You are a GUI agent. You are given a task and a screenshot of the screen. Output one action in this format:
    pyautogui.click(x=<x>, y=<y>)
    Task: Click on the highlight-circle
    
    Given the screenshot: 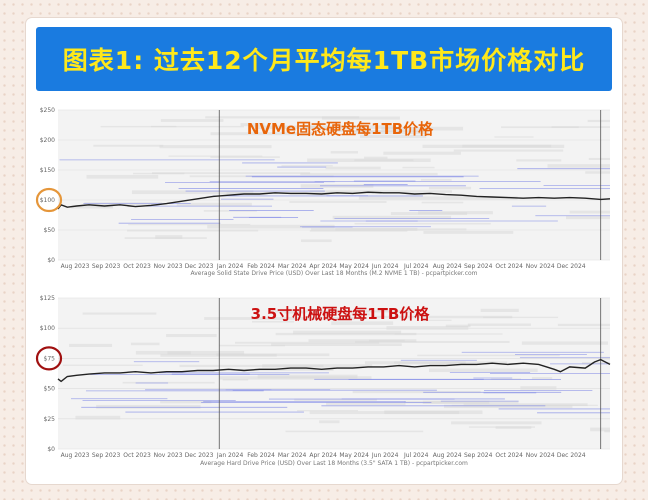 What is the action you would take?
    pyautogui.click(x=49, y=358)
    